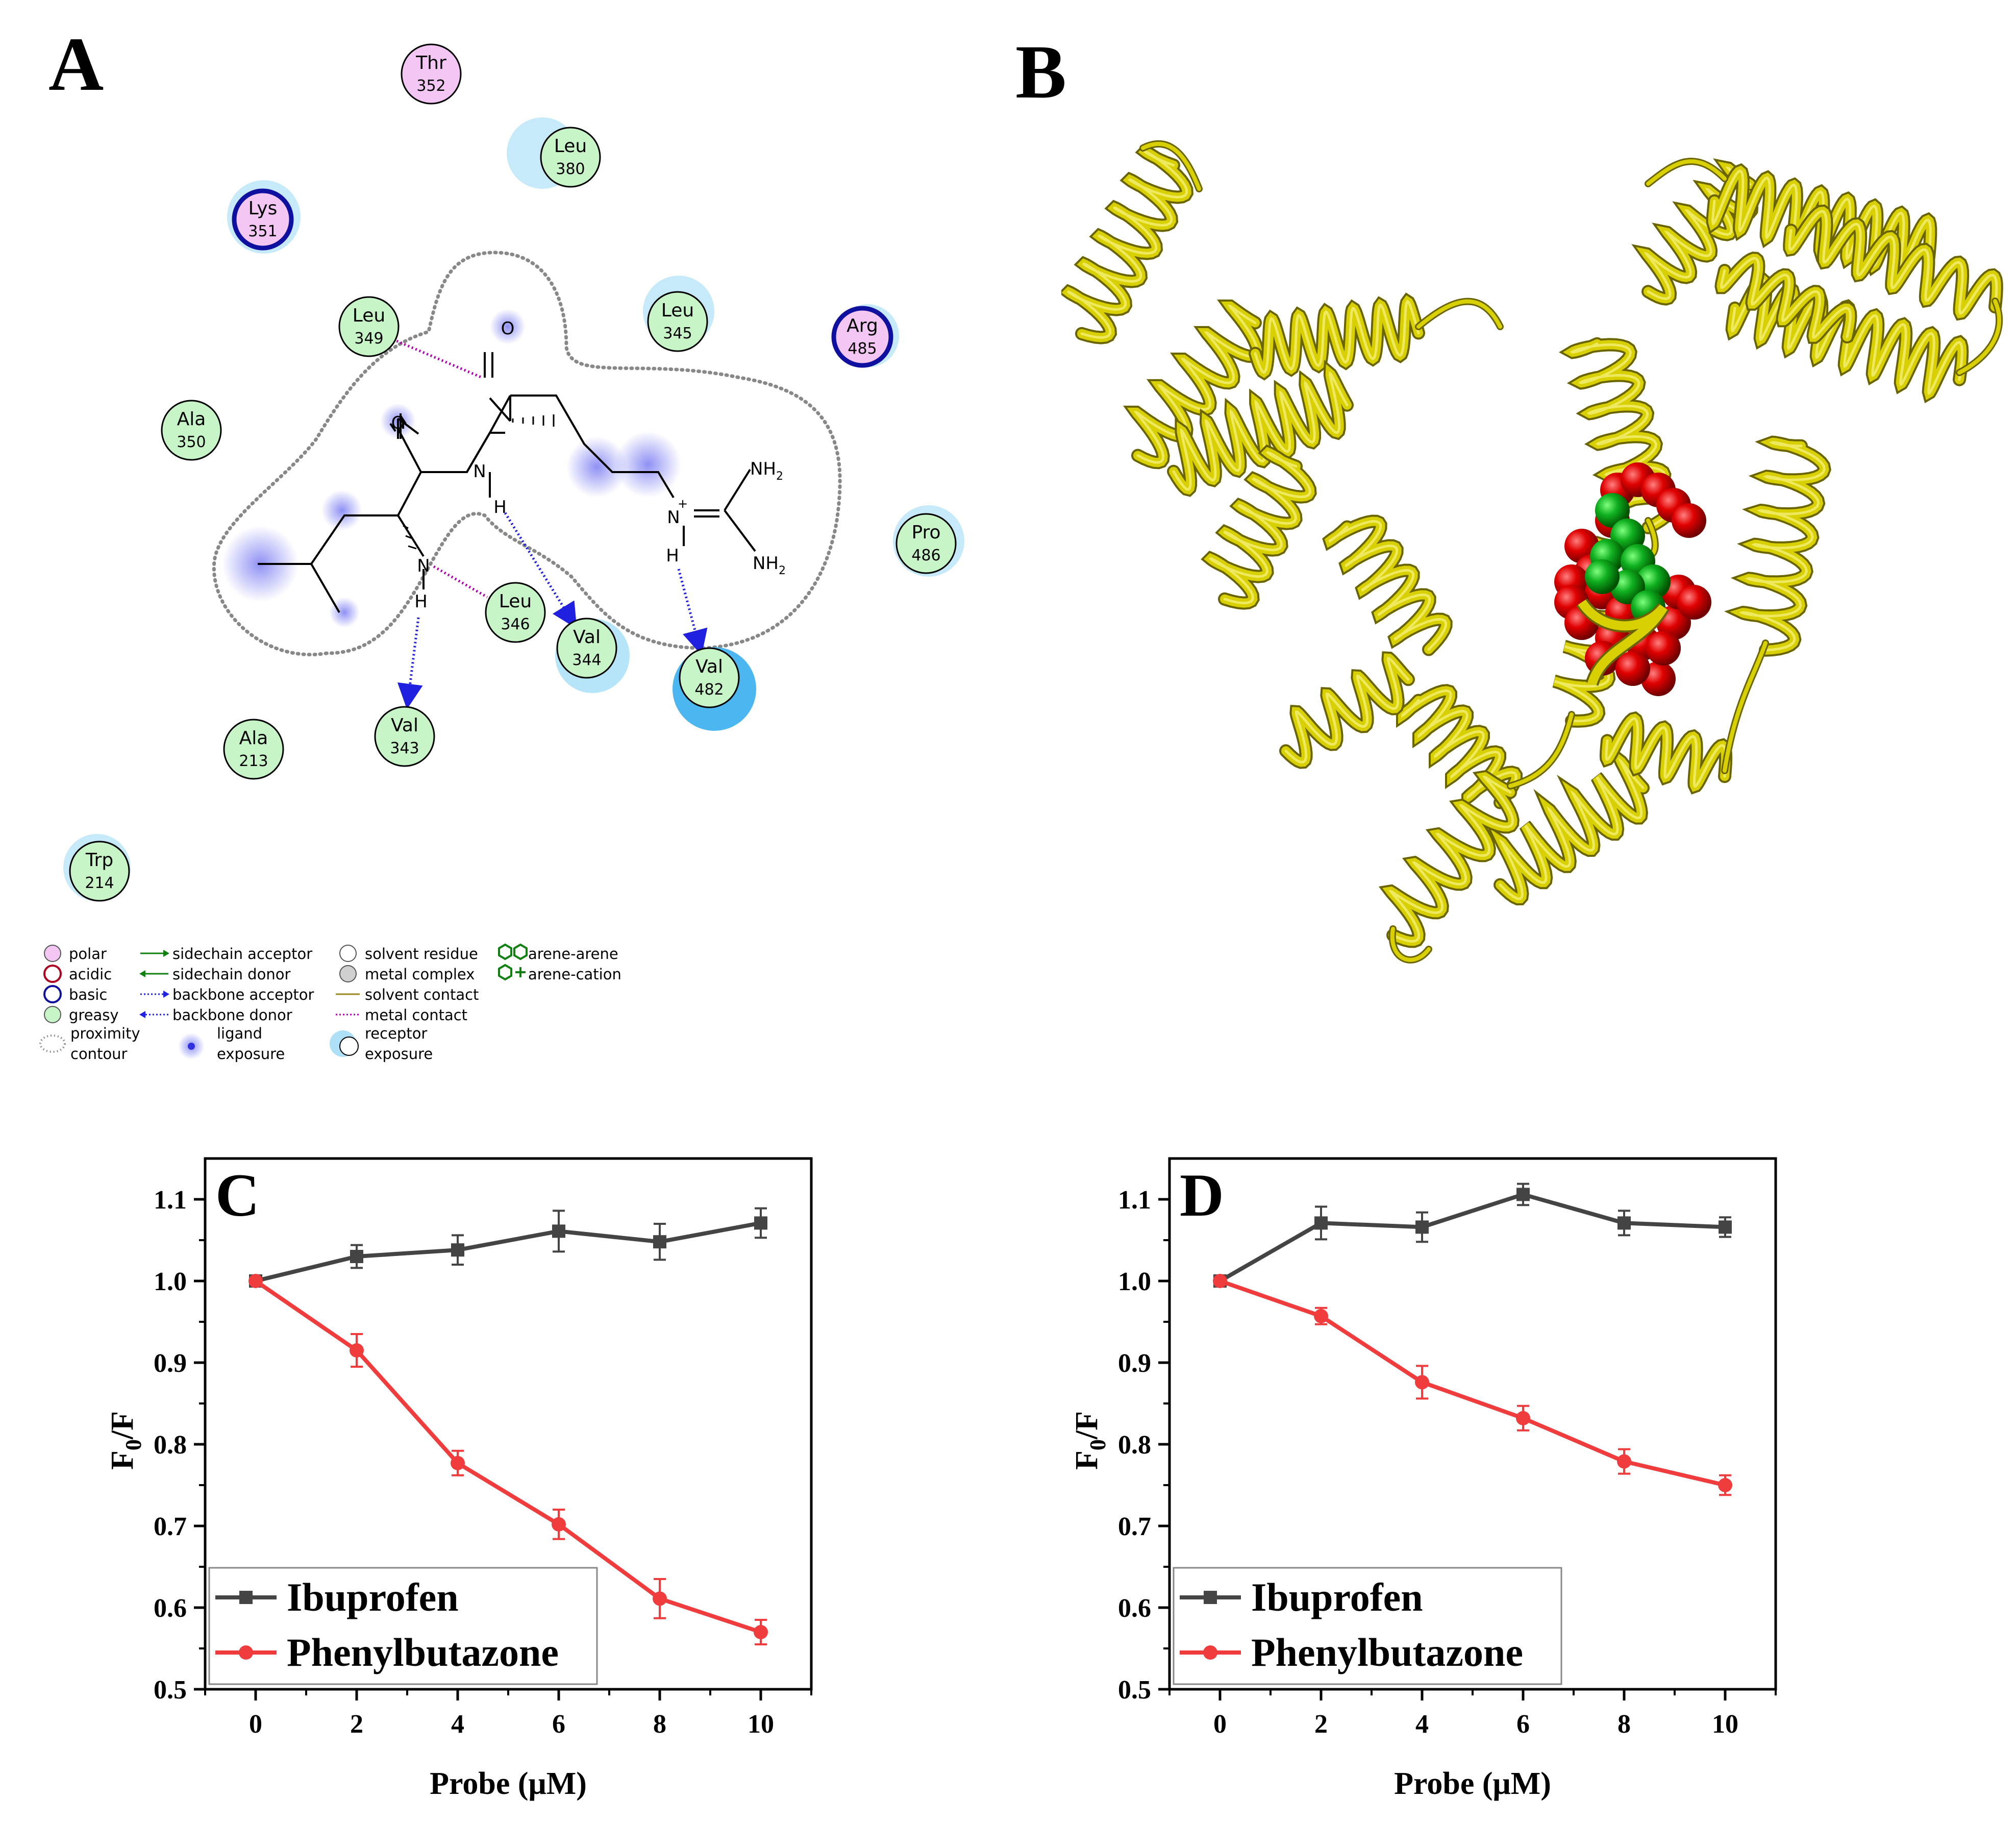 This screenshot has width=2016, height=1824. I want to click on residue-leu346: Leu 346, so click(515, 613).